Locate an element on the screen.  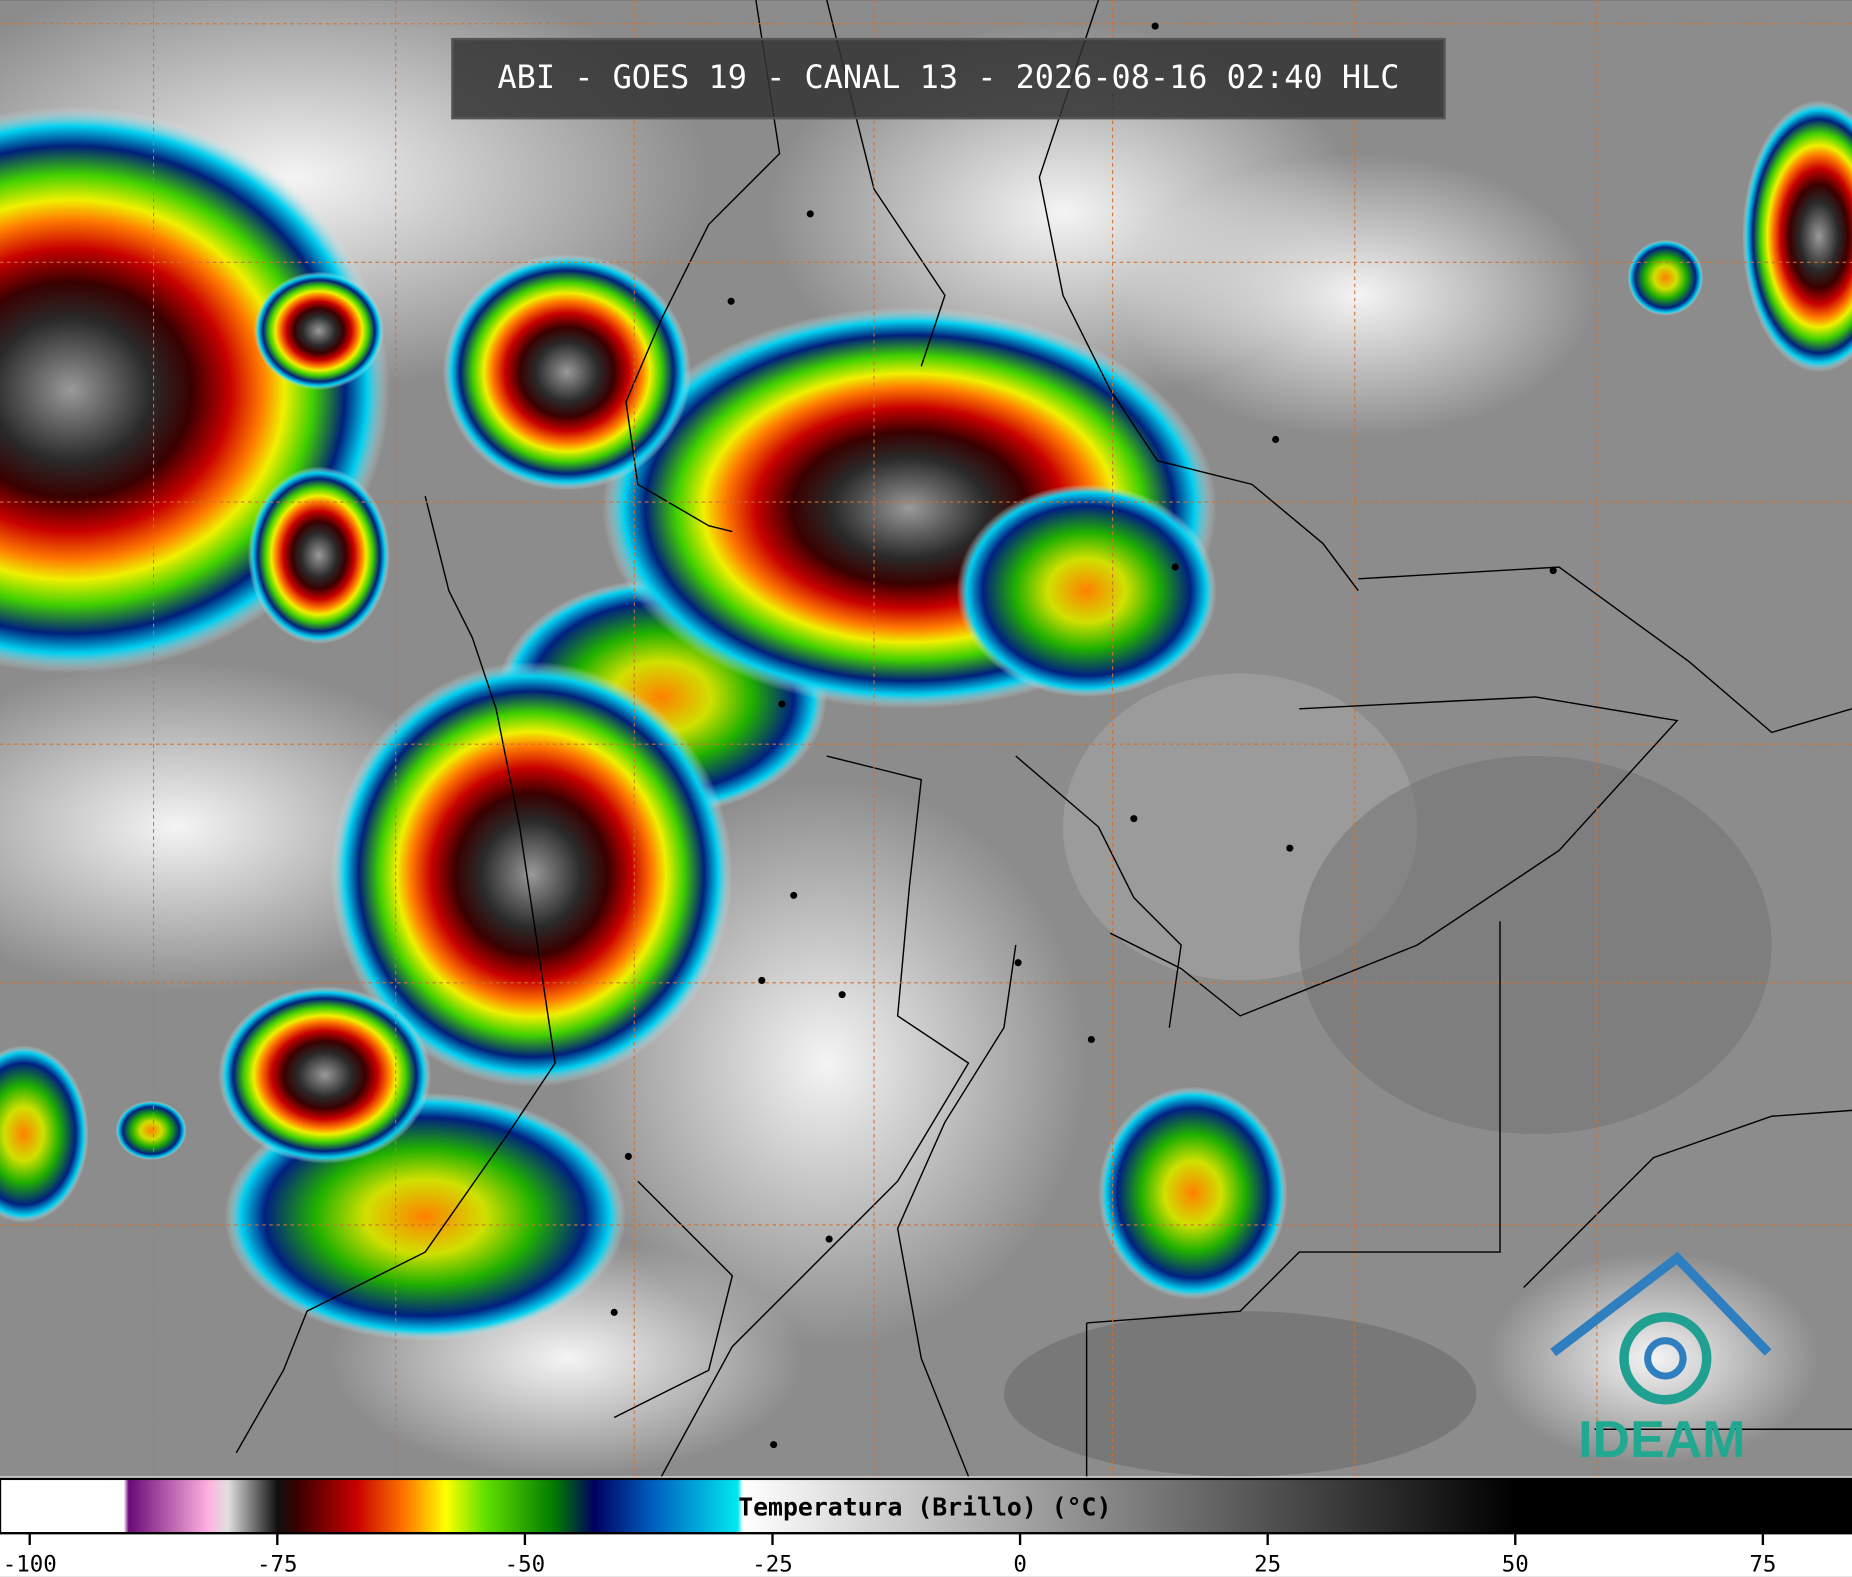
colorbar-tick-label: 0 is located at coordinates (1020, 1564).